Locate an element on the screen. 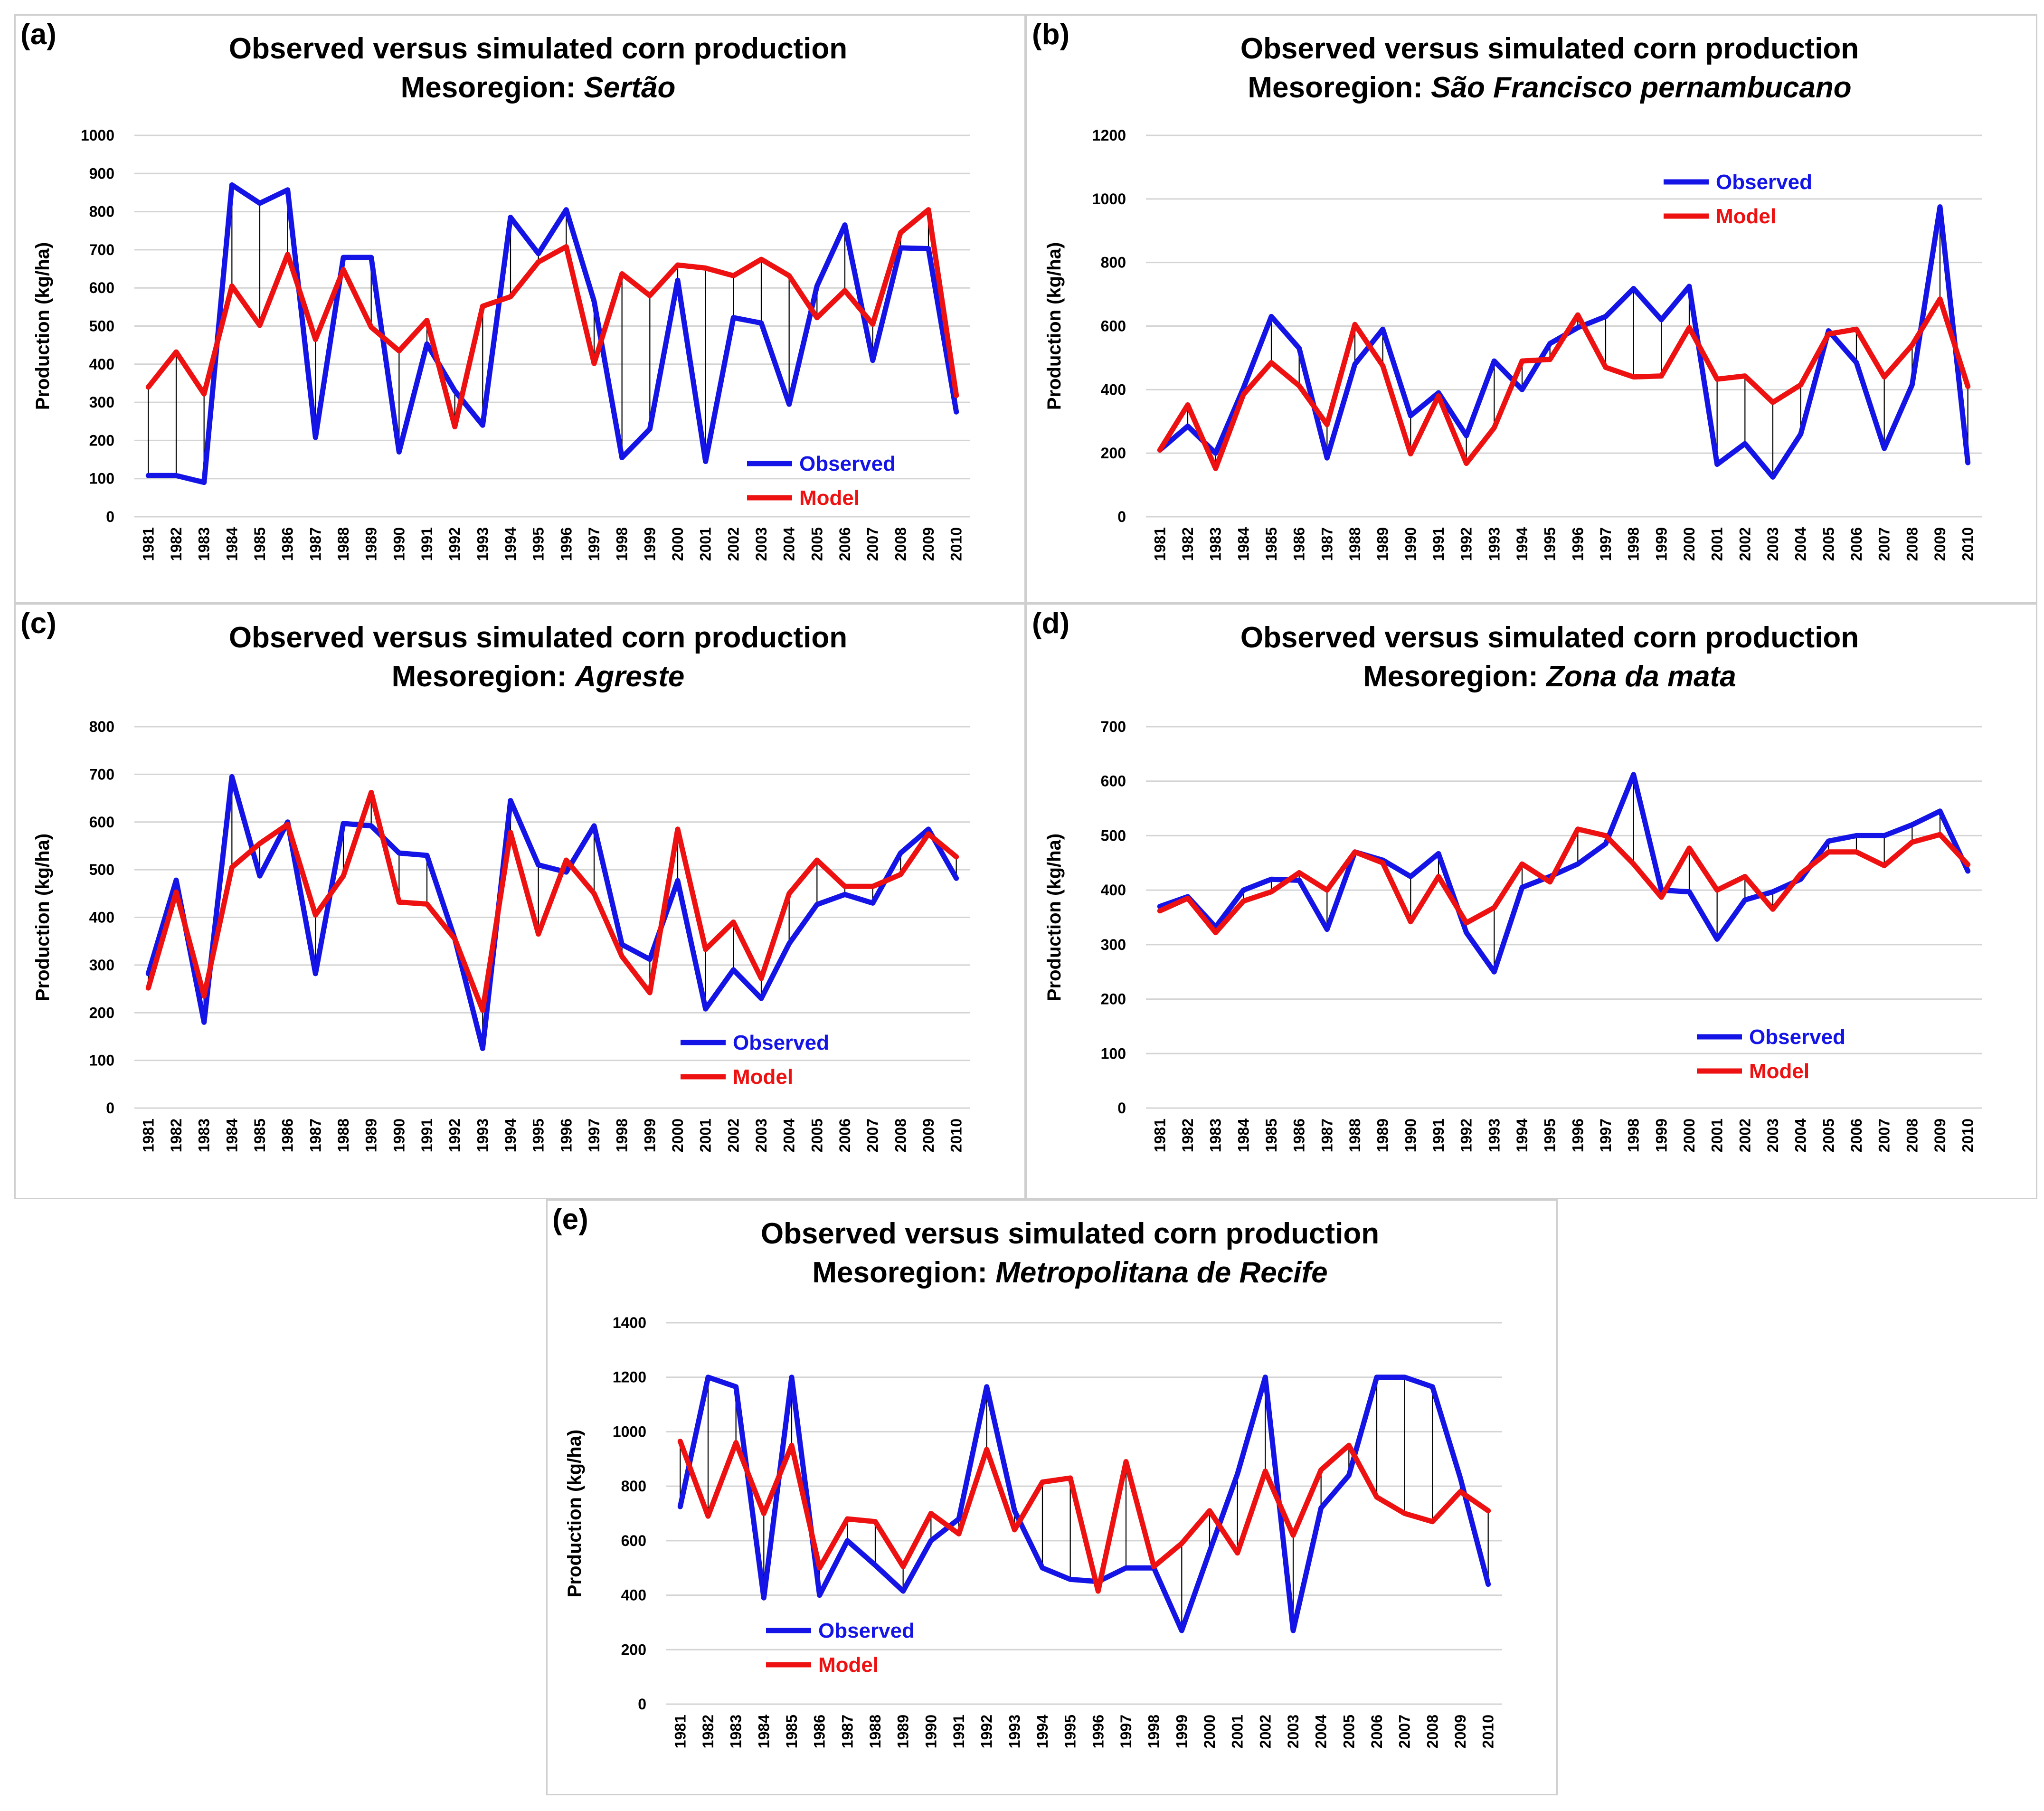 The image size is (2044, 1811). y-tick-label: 800 is located at coordinates (1114, 263).